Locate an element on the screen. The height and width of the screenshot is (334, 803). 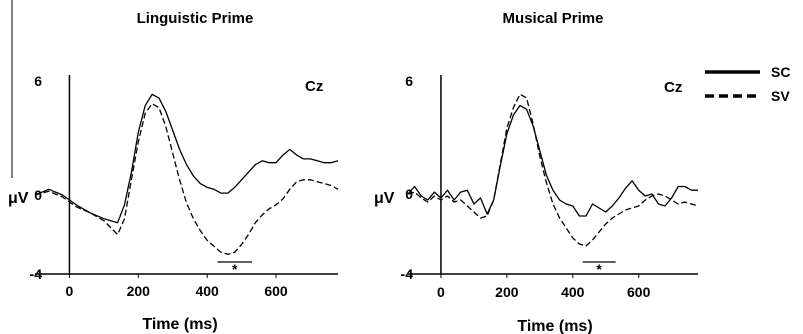
y-tick-label: 0 is located at coordinates (38, 195).